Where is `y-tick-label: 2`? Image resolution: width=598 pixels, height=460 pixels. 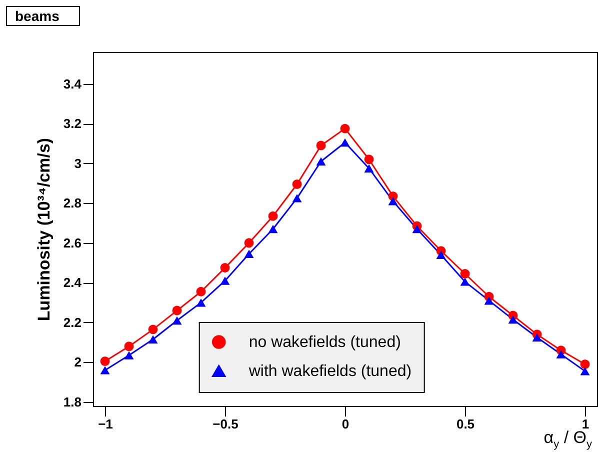
y-tick-label: 2 is located at coordinates (78, 362).